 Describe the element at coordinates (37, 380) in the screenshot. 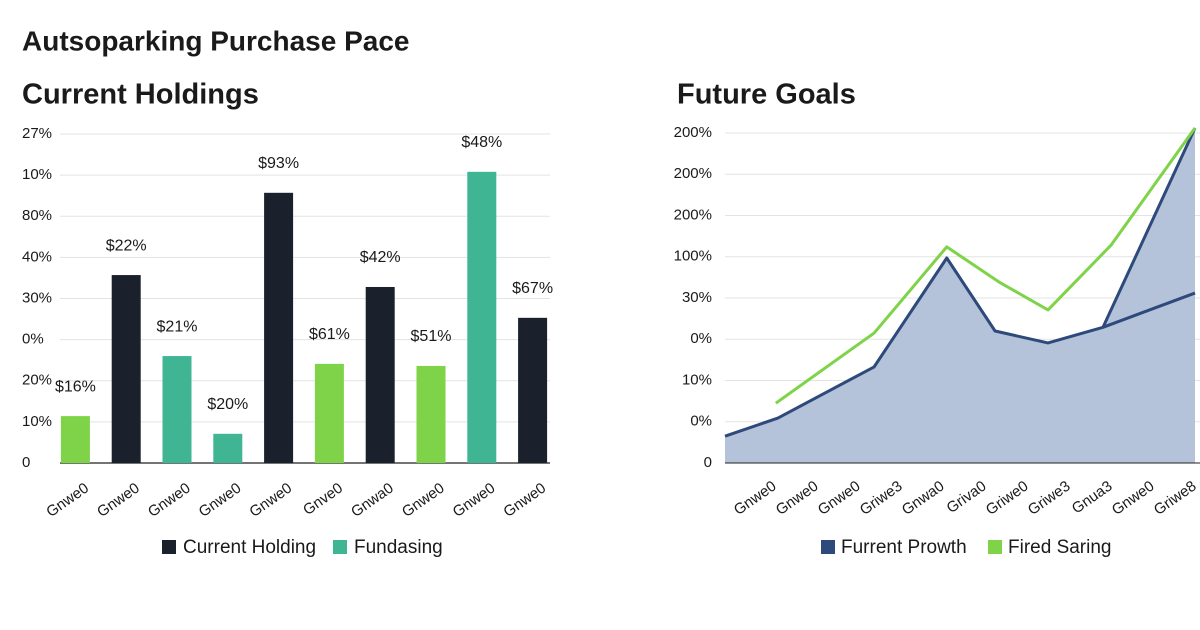

I see `y-tick-label: 20%` at that location.